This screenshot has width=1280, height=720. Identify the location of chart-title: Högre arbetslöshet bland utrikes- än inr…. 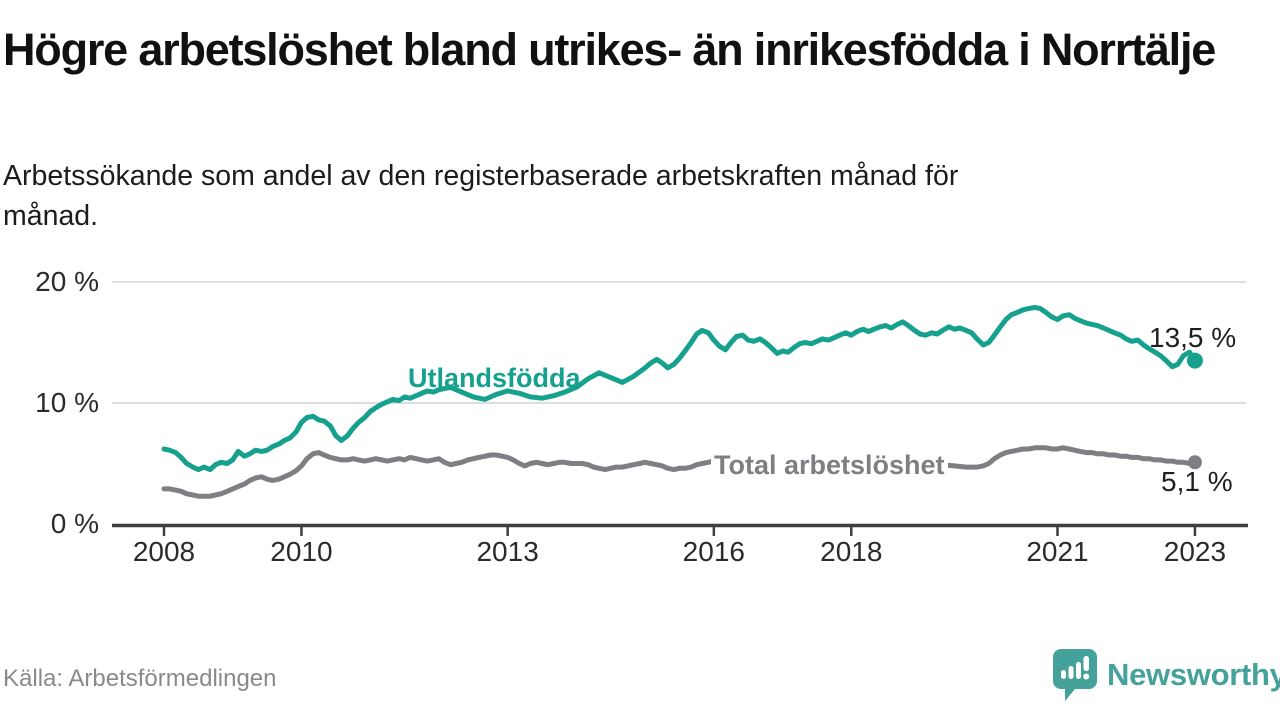
(609, 49).